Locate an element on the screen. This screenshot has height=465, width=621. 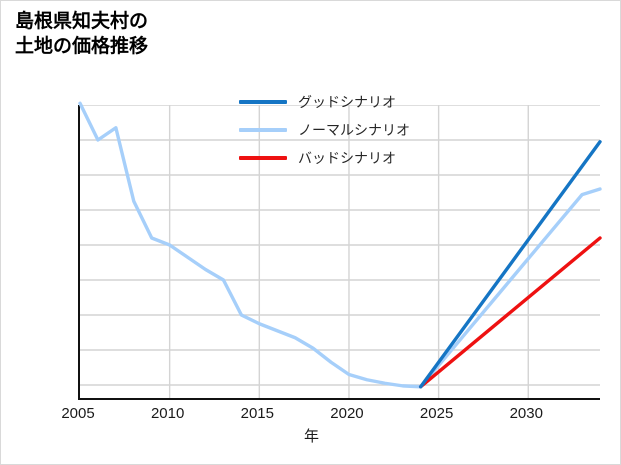
x-axis-tick-label: 2005 is located at coordinates (78, 413).